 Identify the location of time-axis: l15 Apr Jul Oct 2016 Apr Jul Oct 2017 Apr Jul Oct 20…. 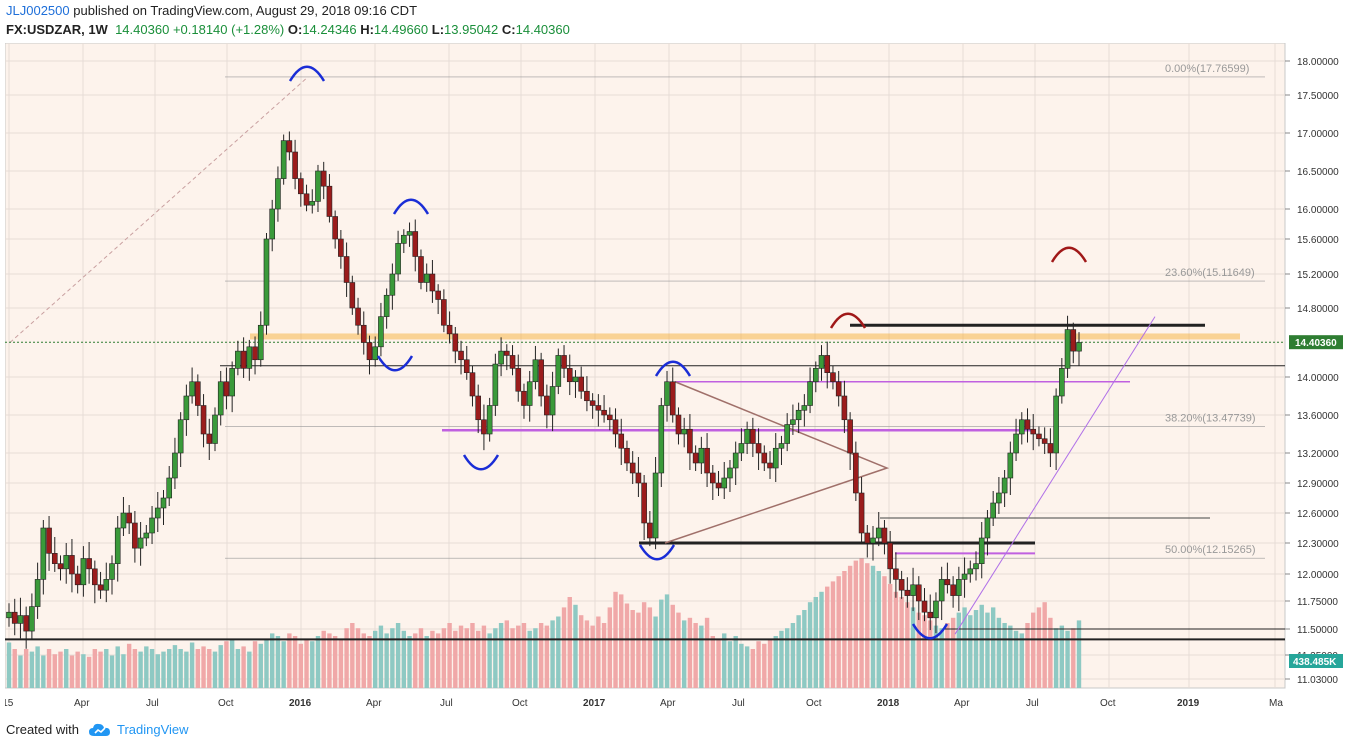
(641, 703).